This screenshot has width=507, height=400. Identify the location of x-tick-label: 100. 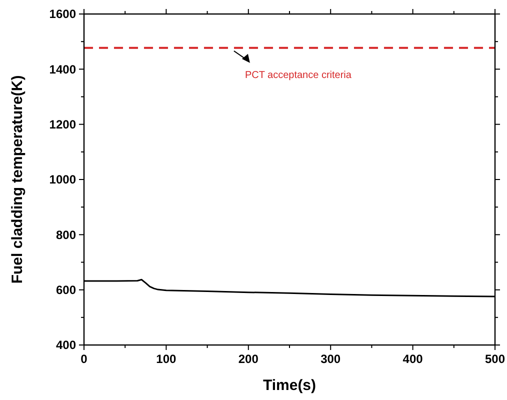
(166, 359).